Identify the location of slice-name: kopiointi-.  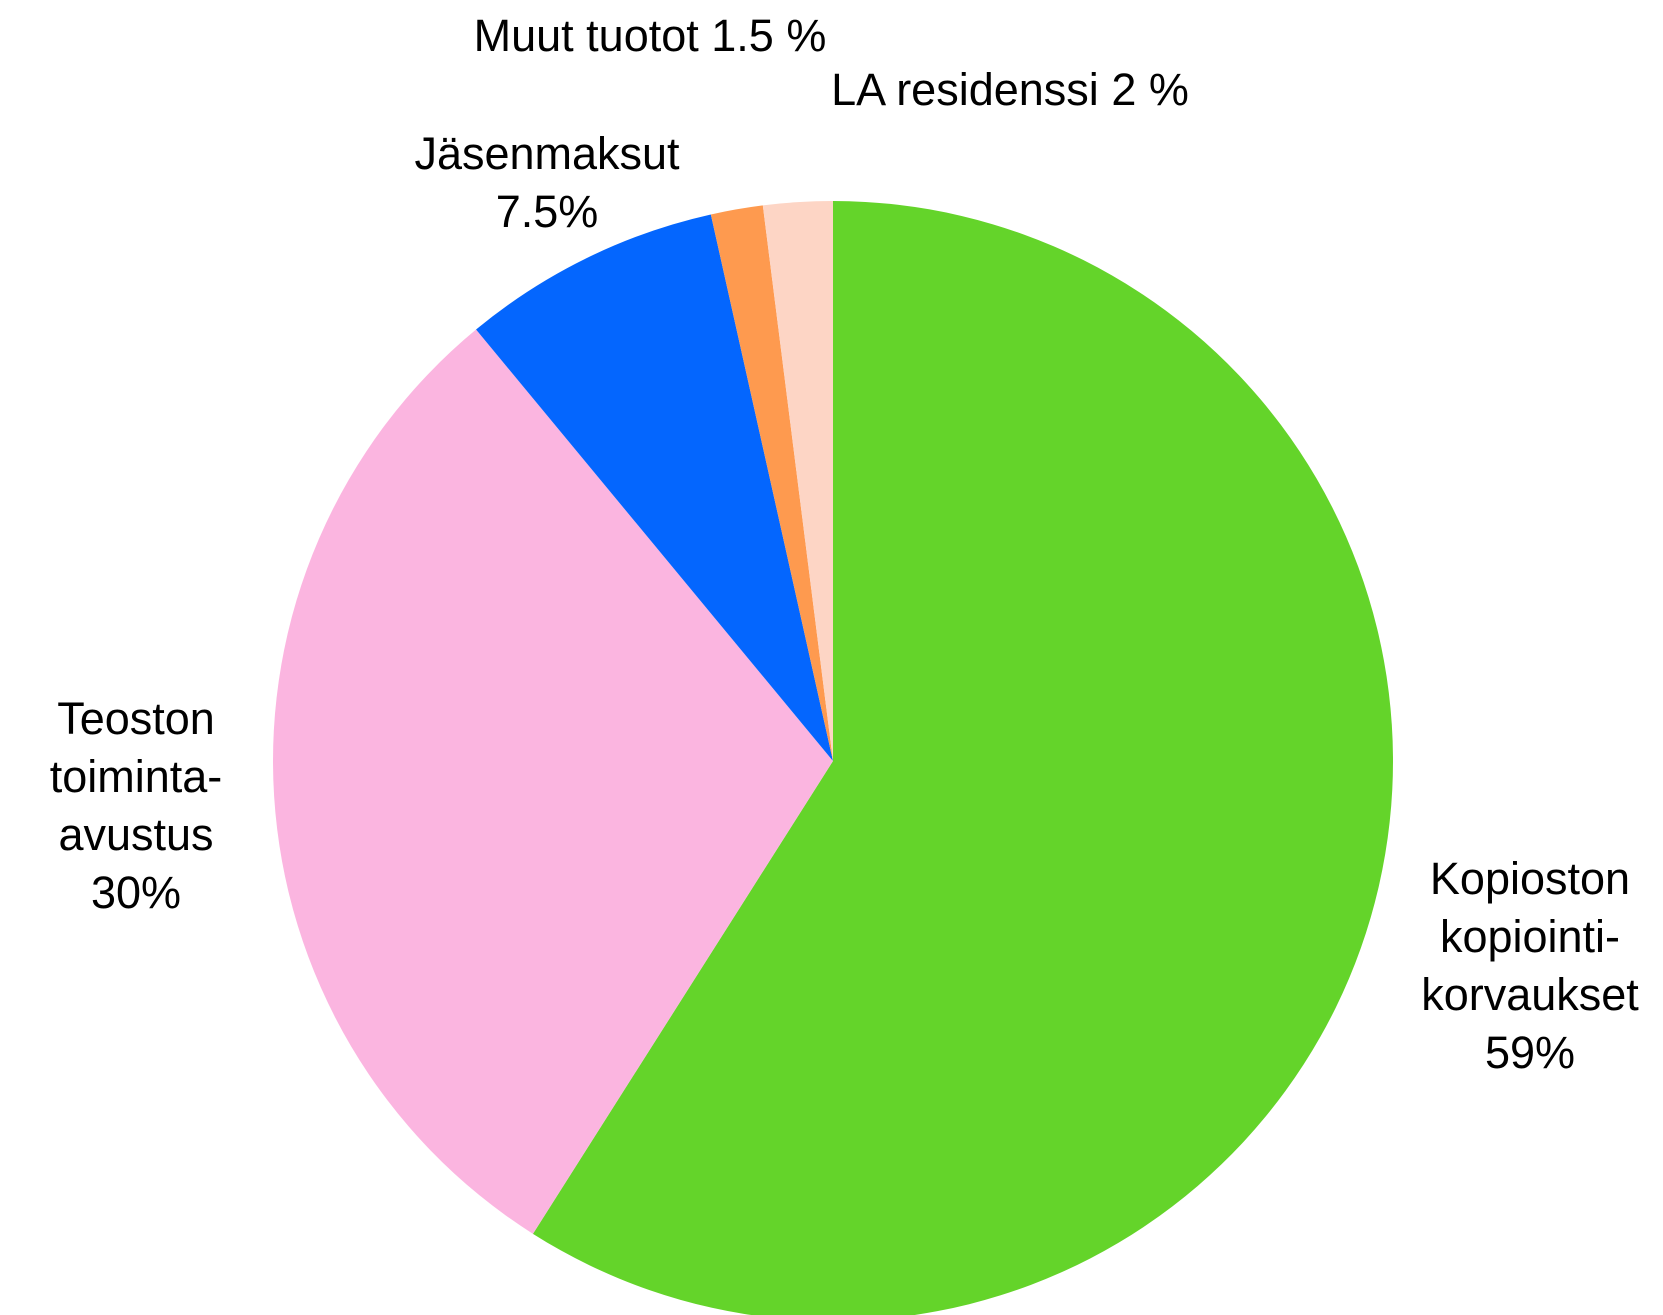
(1530, 936).